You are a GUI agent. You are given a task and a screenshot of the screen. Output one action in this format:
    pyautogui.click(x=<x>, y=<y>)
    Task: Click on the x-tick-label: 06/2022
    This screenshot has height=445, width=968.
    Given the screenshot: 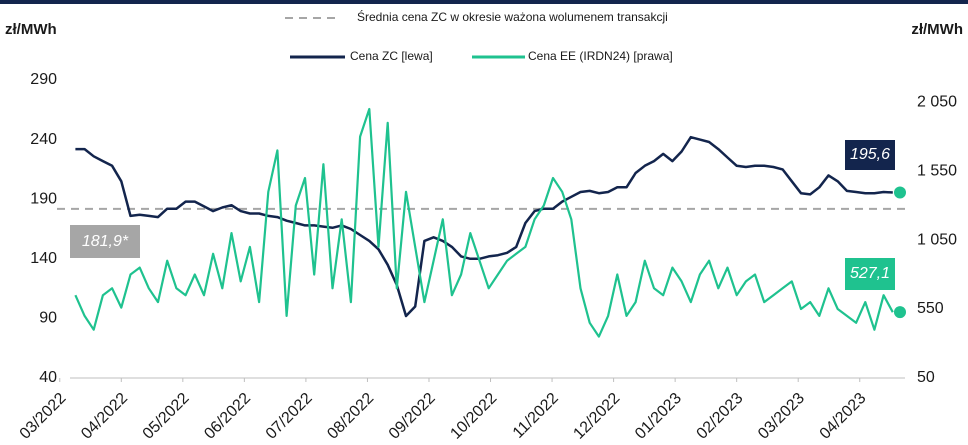 What is the action you would take?
    pyautogui.click(x=227, y=416)
    